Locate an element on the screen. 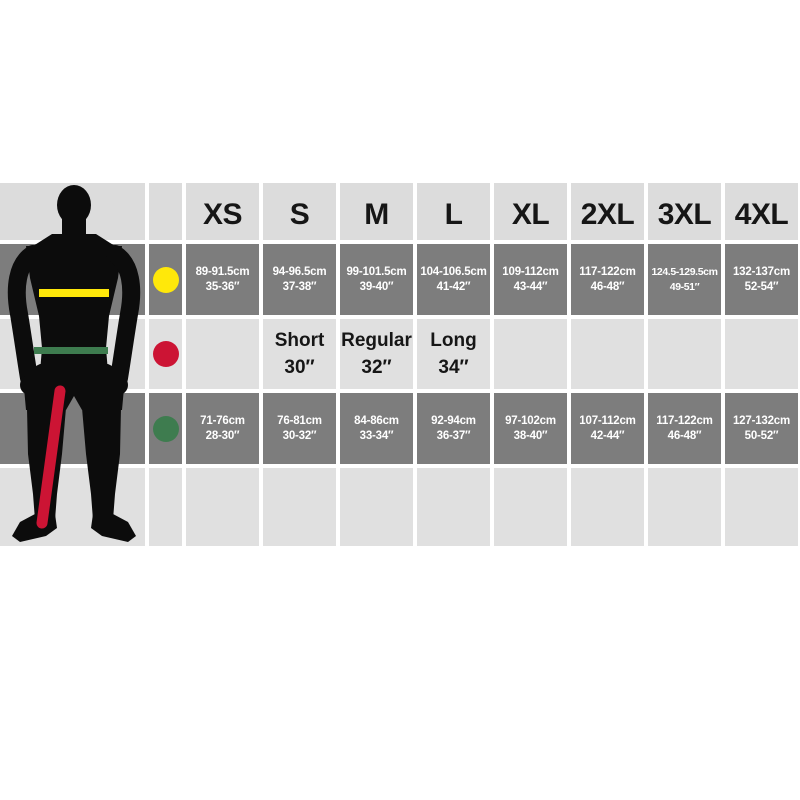  figure-right-foot is located at coordinates (113, 528).